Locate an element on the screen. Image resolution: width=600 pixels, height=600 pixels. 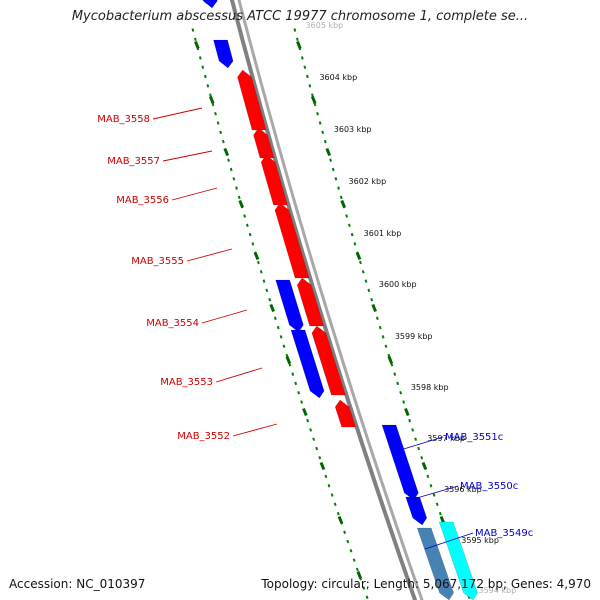
gene-label: MAB_3555 is located at coordinates (157, 261).